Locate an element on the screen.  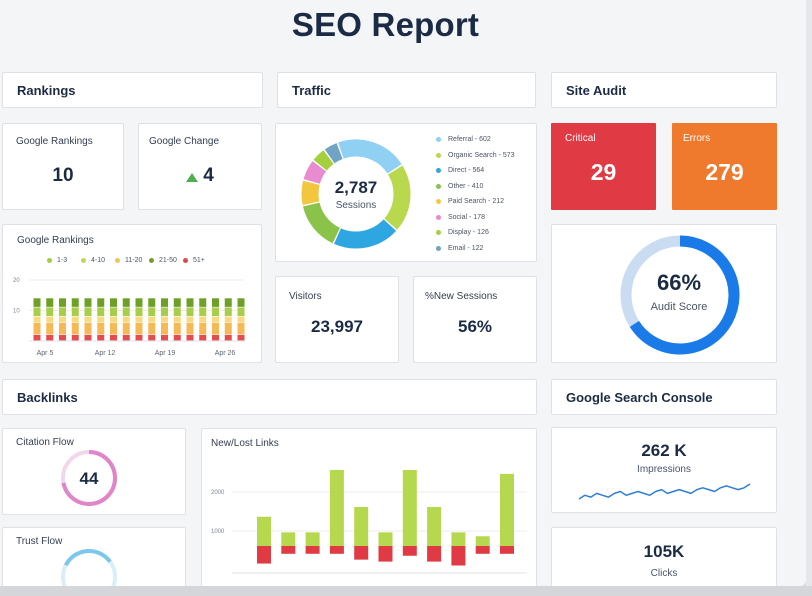
x-tick-label: Apr 5 is located at coordinates (45, 353).